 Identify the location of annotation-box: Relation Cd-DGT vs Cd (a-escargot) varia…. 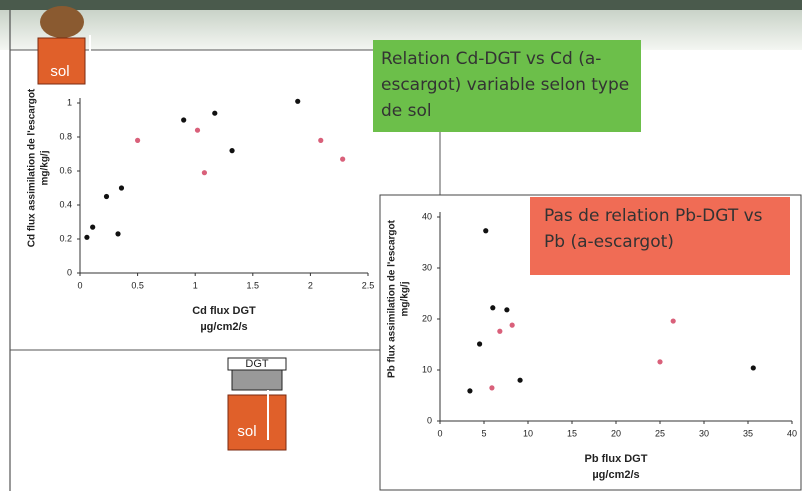
(507, 86).